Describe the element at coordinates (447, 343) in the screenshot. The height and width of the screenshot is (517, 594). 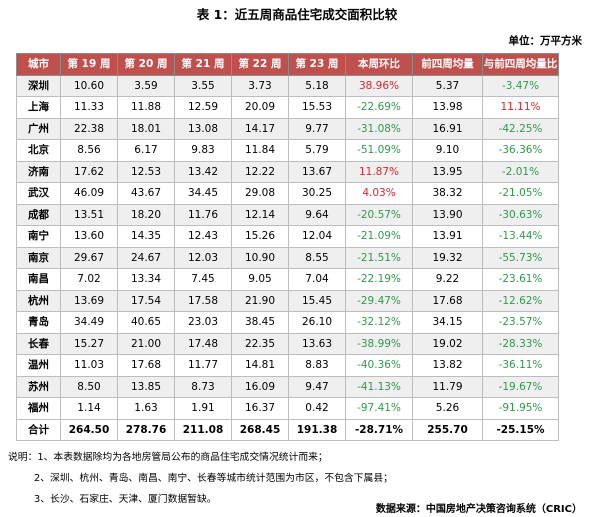
I see `cell-four-week-avg: 19.02` at that location.